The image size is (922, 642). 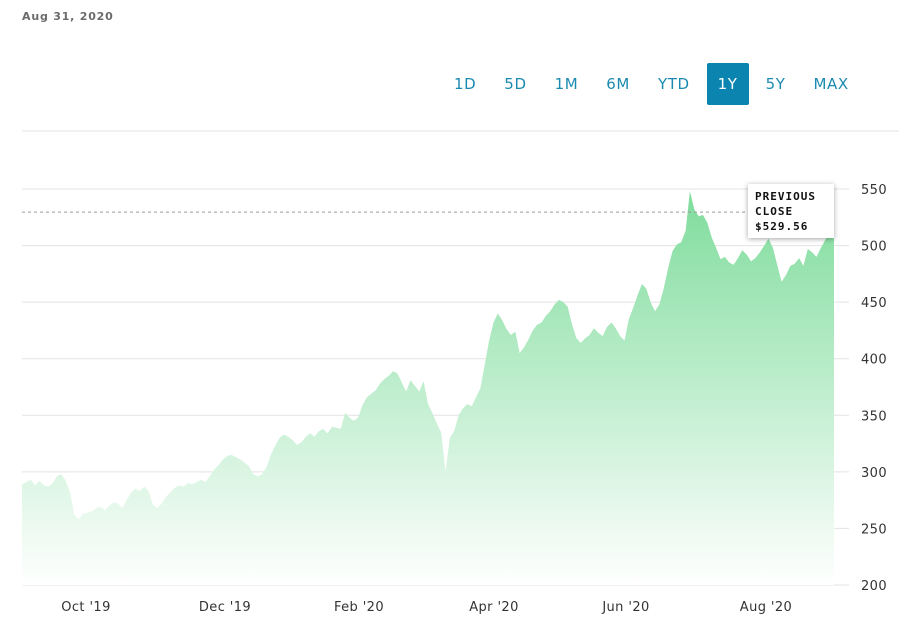 I want to click on x-tick-label: Aug '20, so click(x=766, y=607).